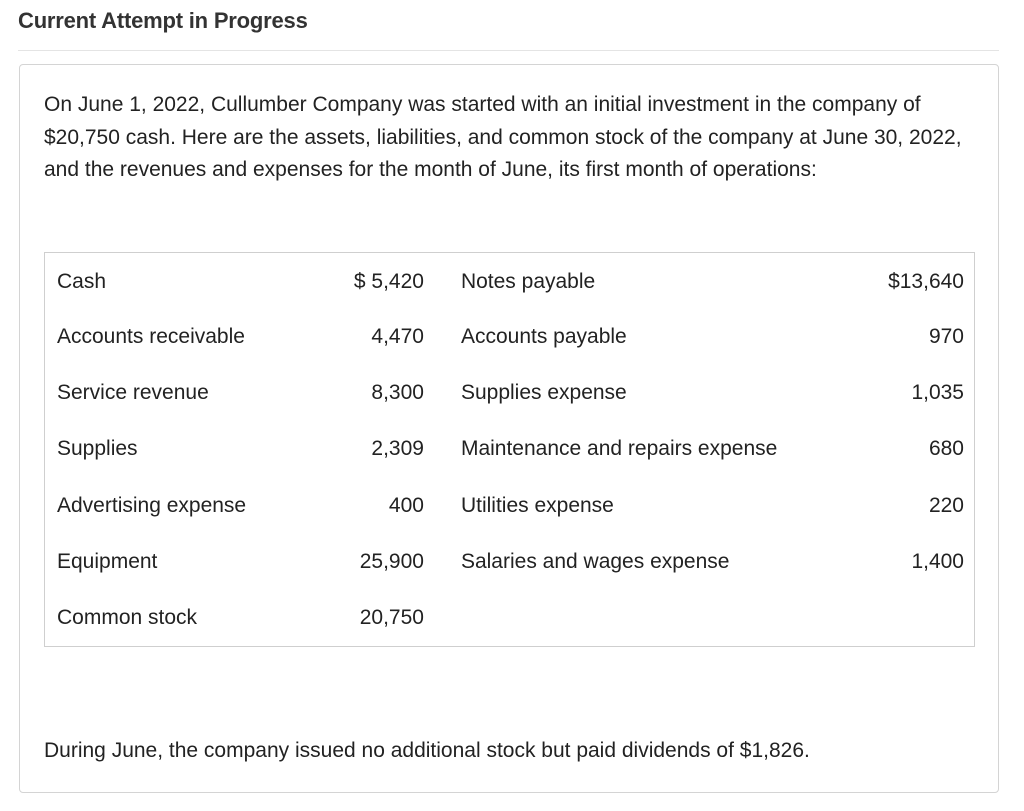 The width and height of the screenshot is (1024, 811). I want to click on account-amount: 220, so click(946, 505).